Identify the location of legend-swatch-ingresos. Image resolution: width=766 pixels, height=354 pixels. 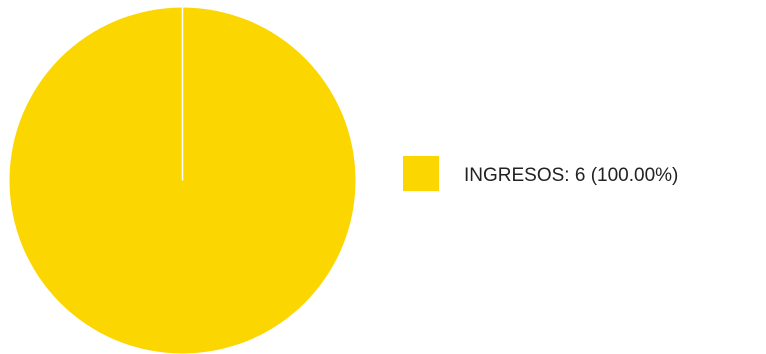
(421, 173).